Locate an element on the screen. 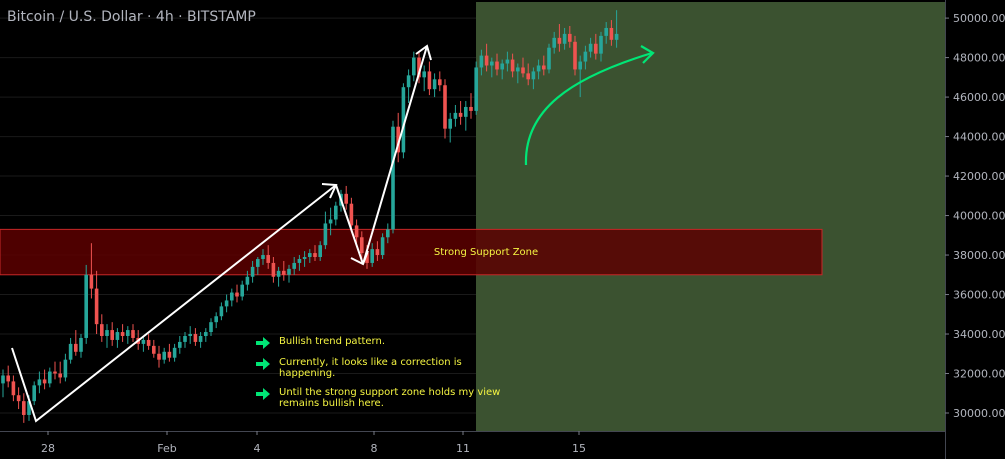 Image resolution: width=1005 pixels, height=459 pixels. support-zone is located at coordinates (411, 252).